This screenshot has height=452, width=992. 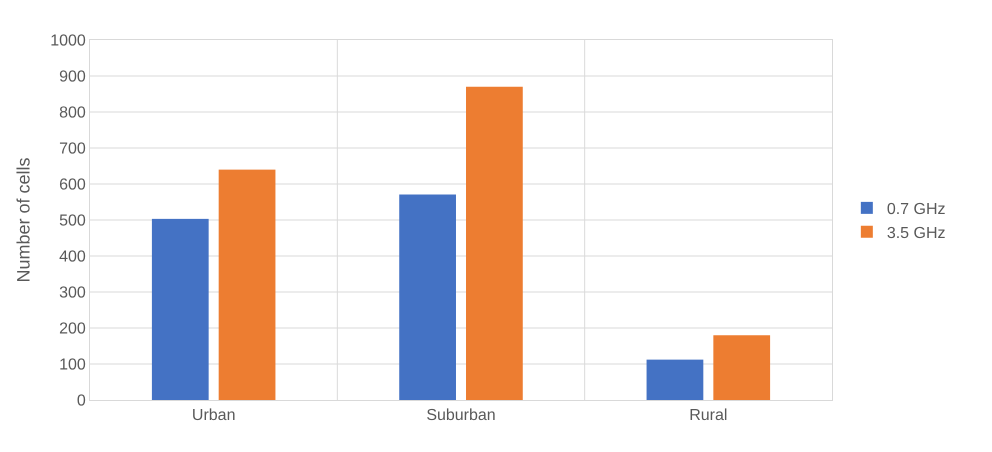 I want to click on y-tick-label: 500, so click(x=72, y=221).